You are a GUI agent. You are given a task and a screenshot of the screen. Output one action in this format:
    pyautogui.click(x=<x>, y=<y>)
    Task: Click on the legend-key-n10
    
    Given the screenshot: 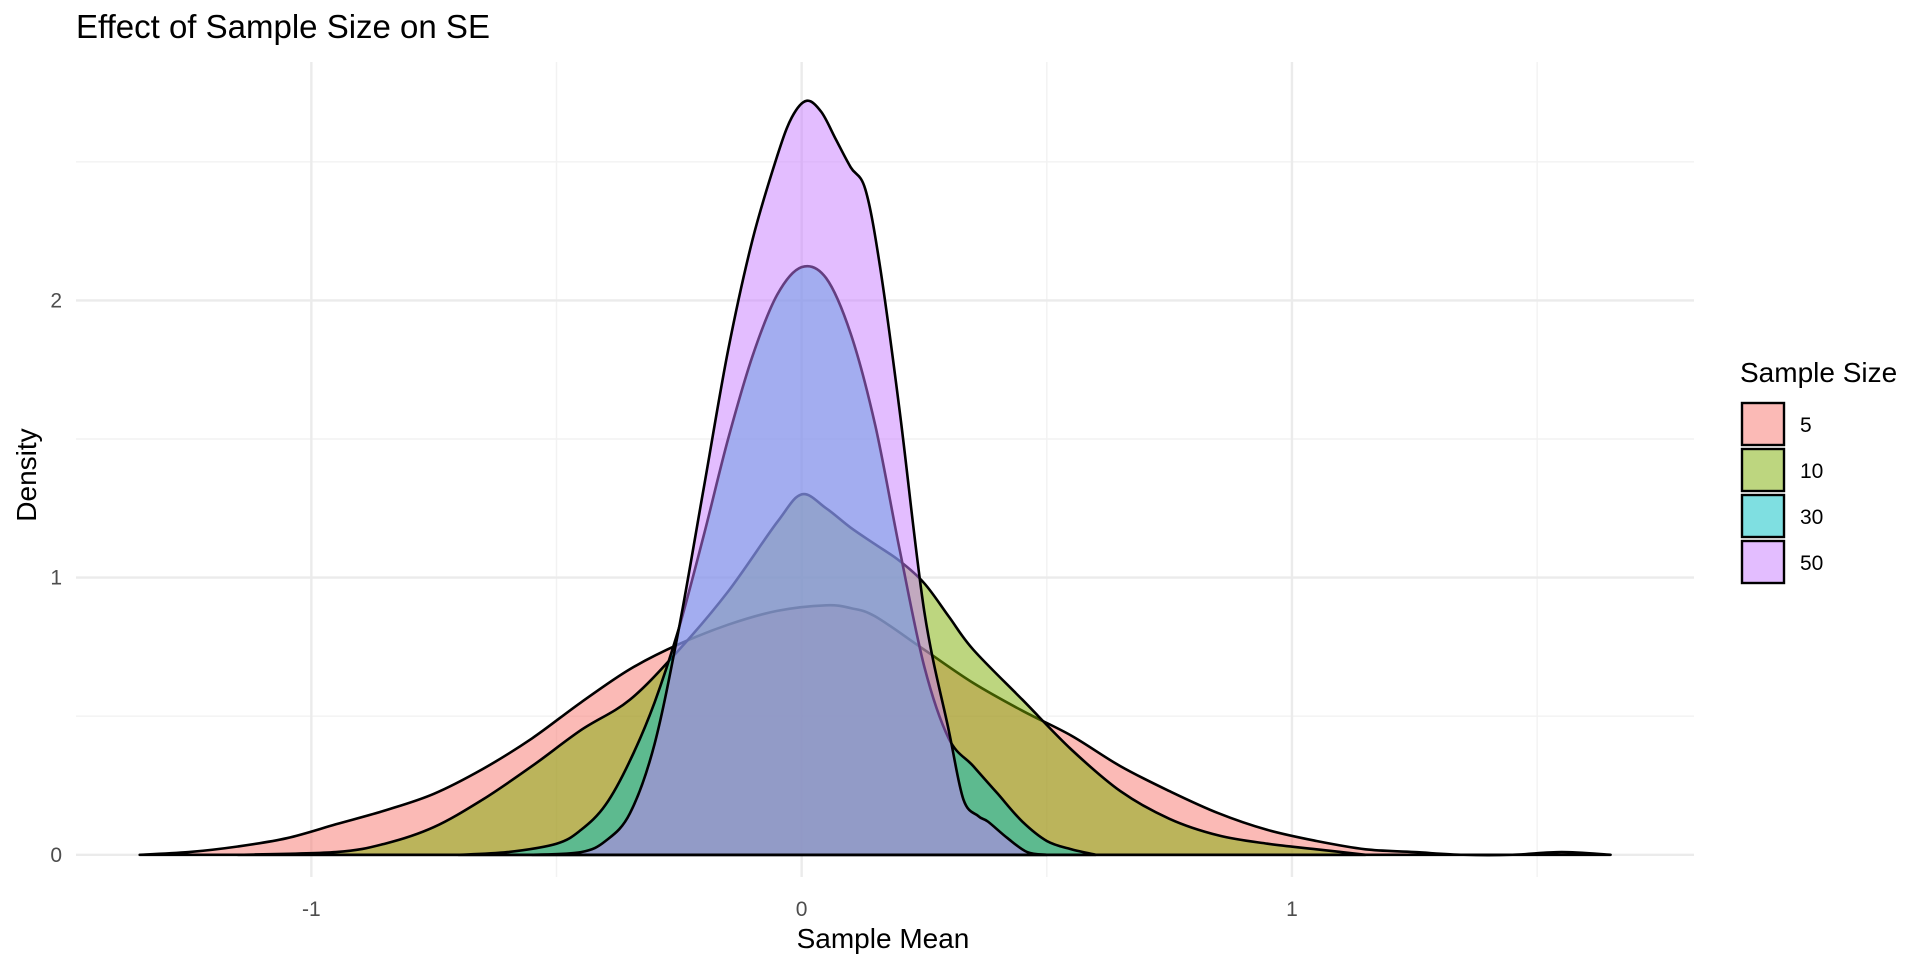 What is the action you would take?
    pyautogui.click(x=1763, y=470)
    